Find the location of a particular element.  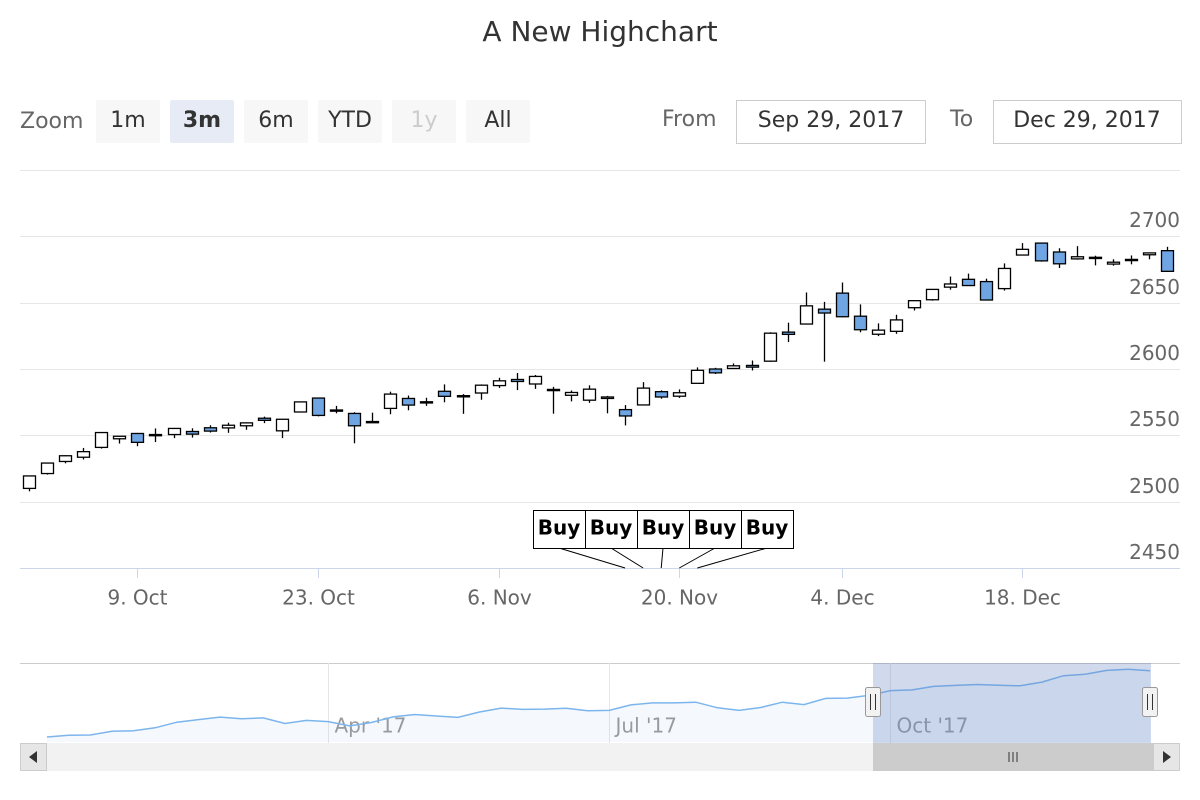

to-label: To is located at coordinates (961, 119).